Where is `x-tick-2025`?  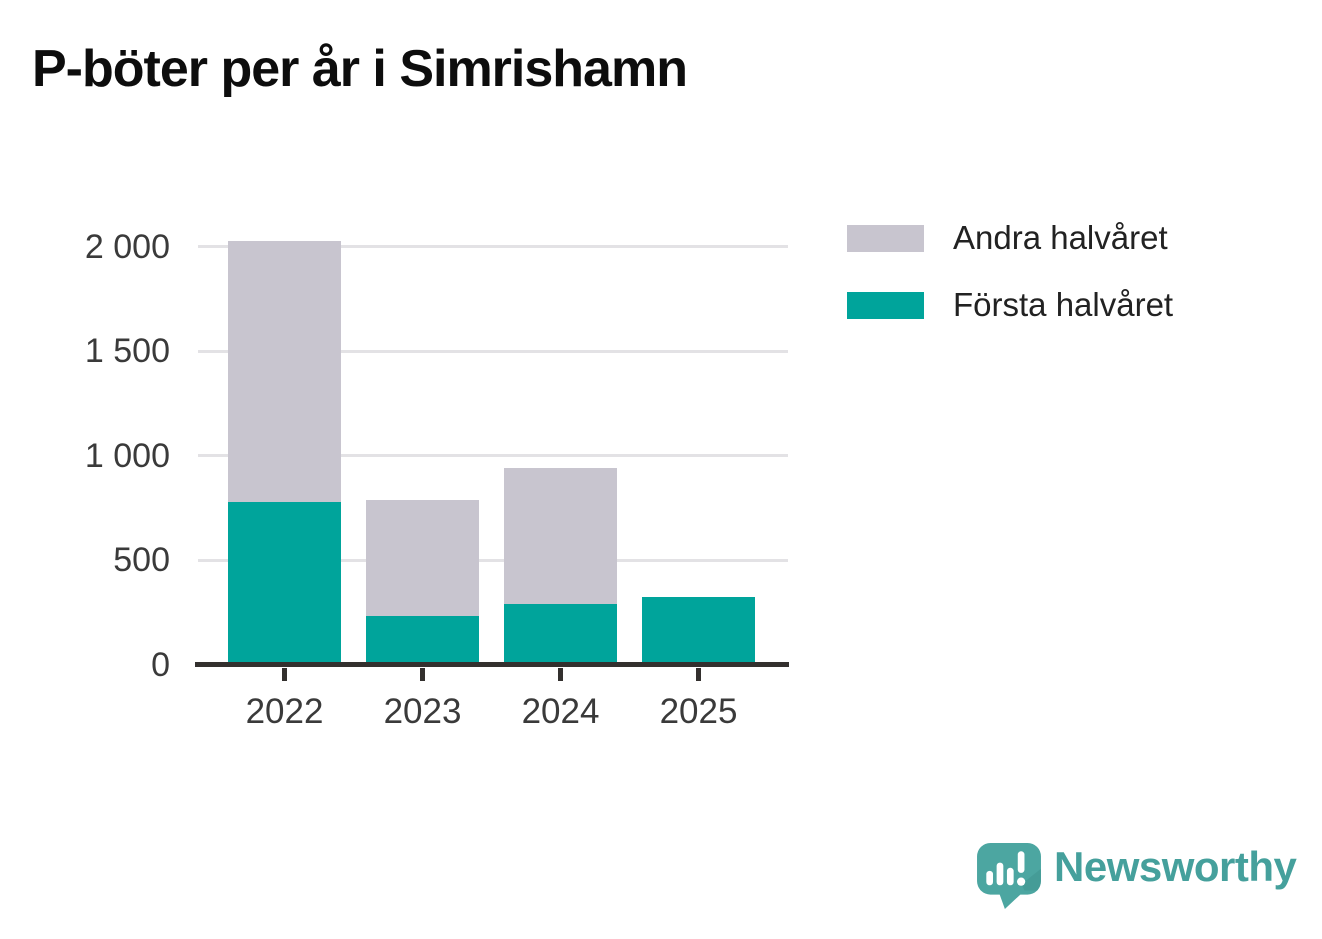
x-tick-2025 is located at coordinates (698, 674).